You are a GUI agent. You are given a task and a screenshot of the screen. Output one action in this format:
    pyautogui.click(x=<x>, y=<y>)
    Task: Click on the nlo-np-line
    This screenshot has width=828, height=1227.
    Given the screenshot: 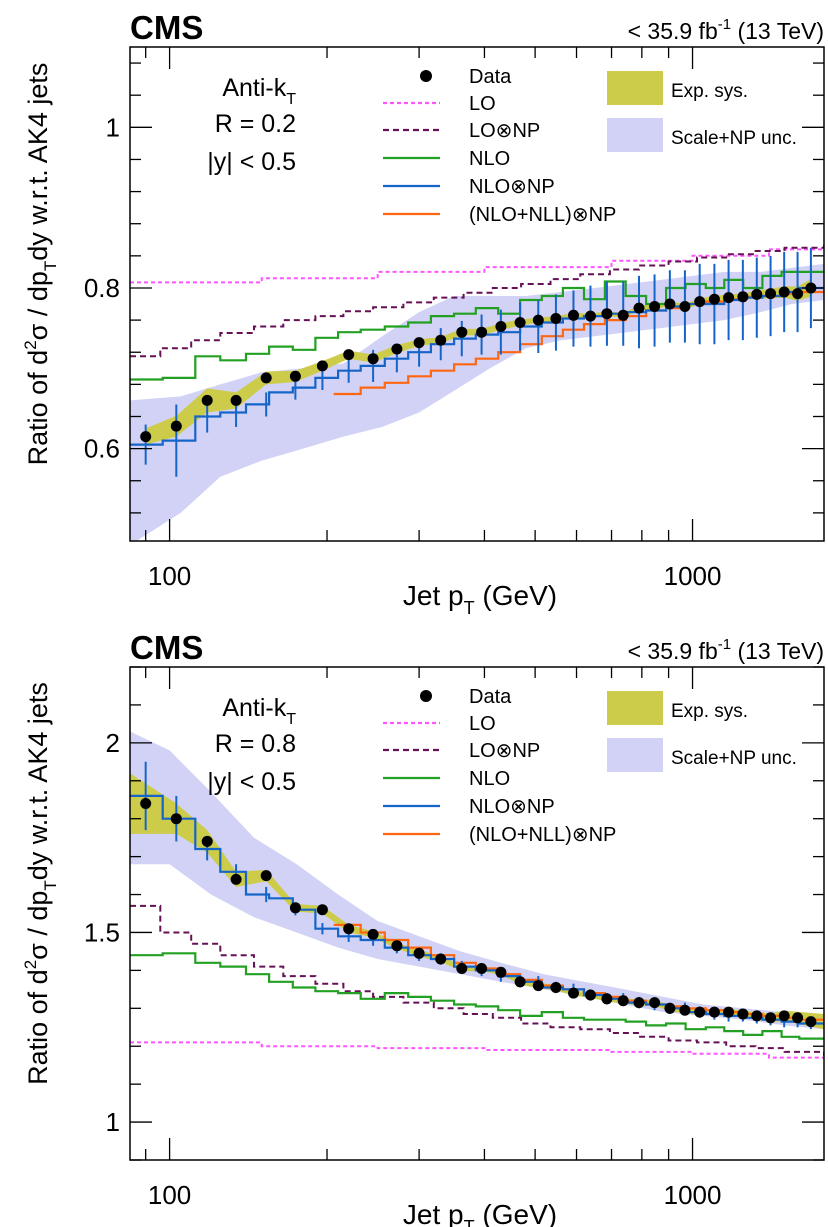 What is the action you would take?
    pyautogui.click(x=477, y=366)
    